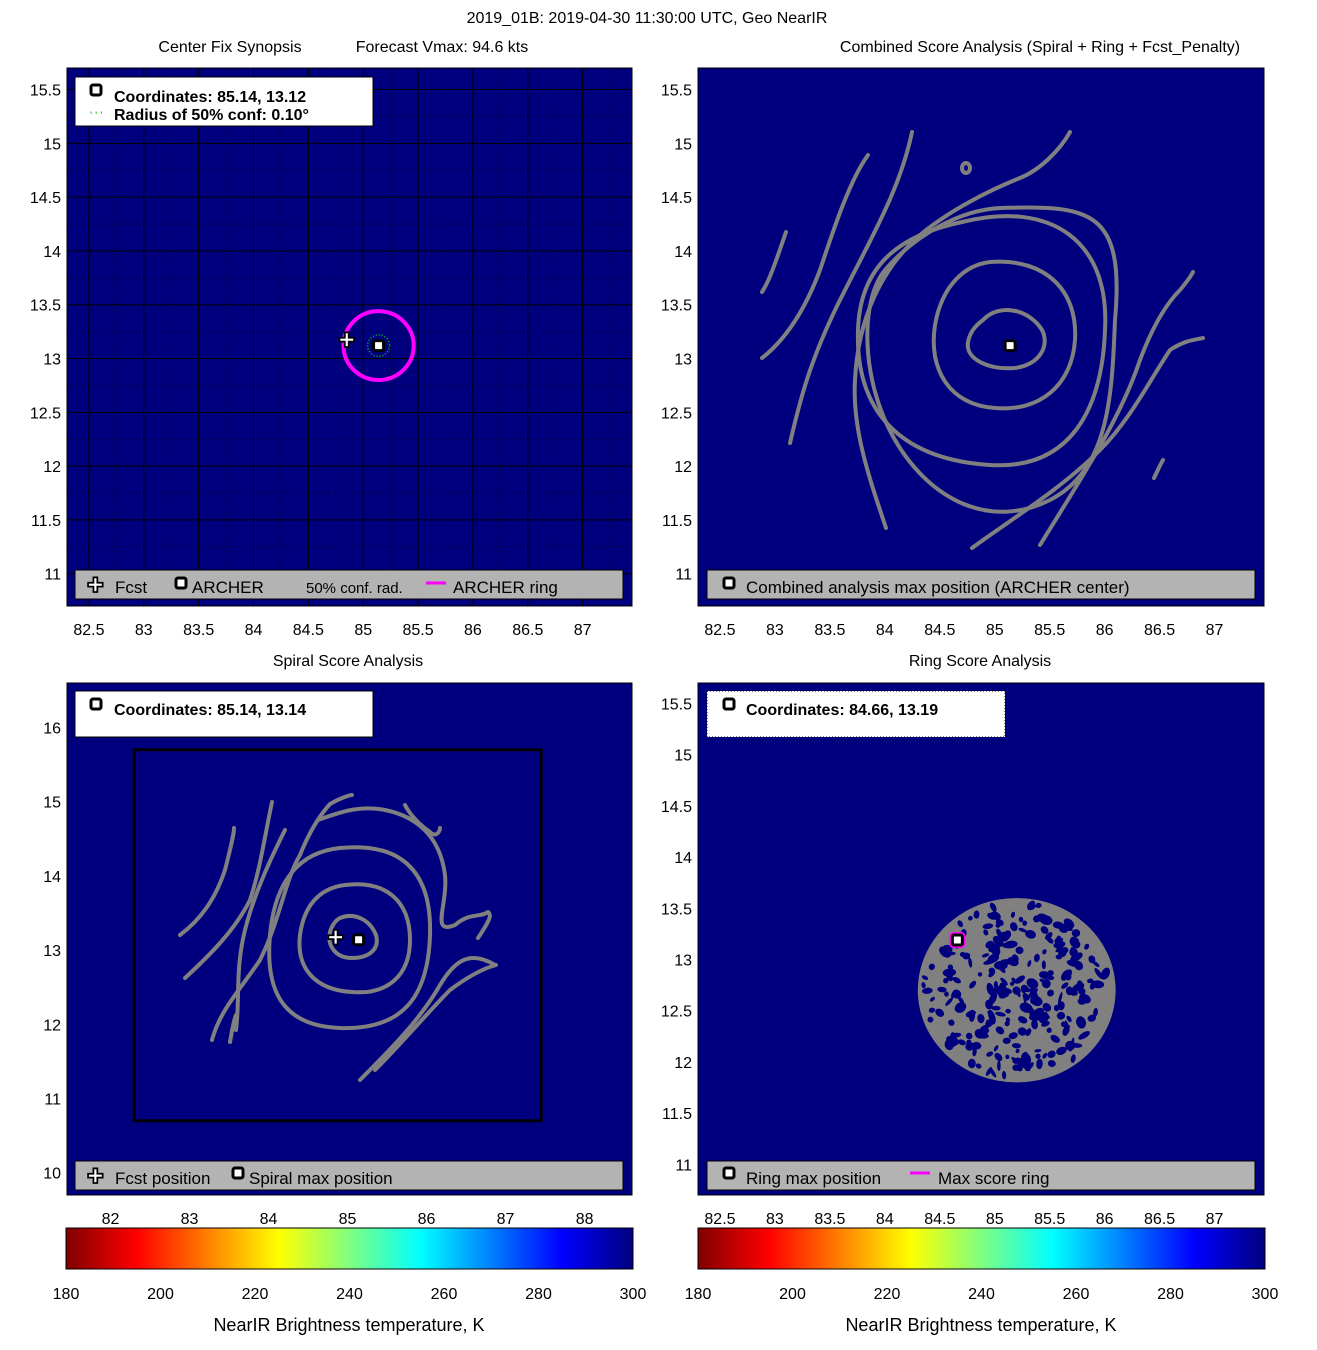 The image size is (1317, 1350). I want to click on y-tick-label: 15, so click(52, 803).